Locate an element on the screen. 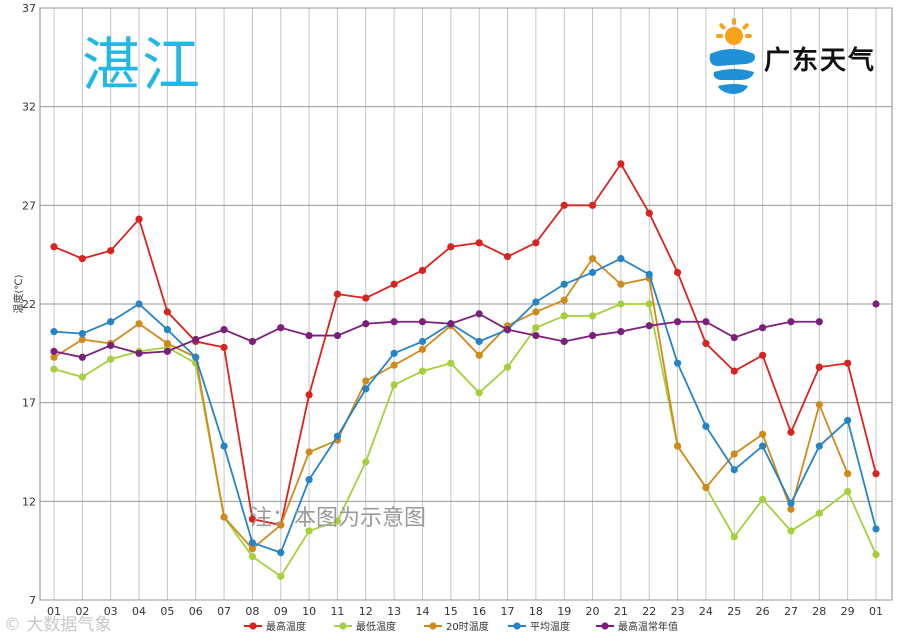 The width and height of the screenshot is (900, 637). y-tick-label: 27 is located at coordinates (29, 205).